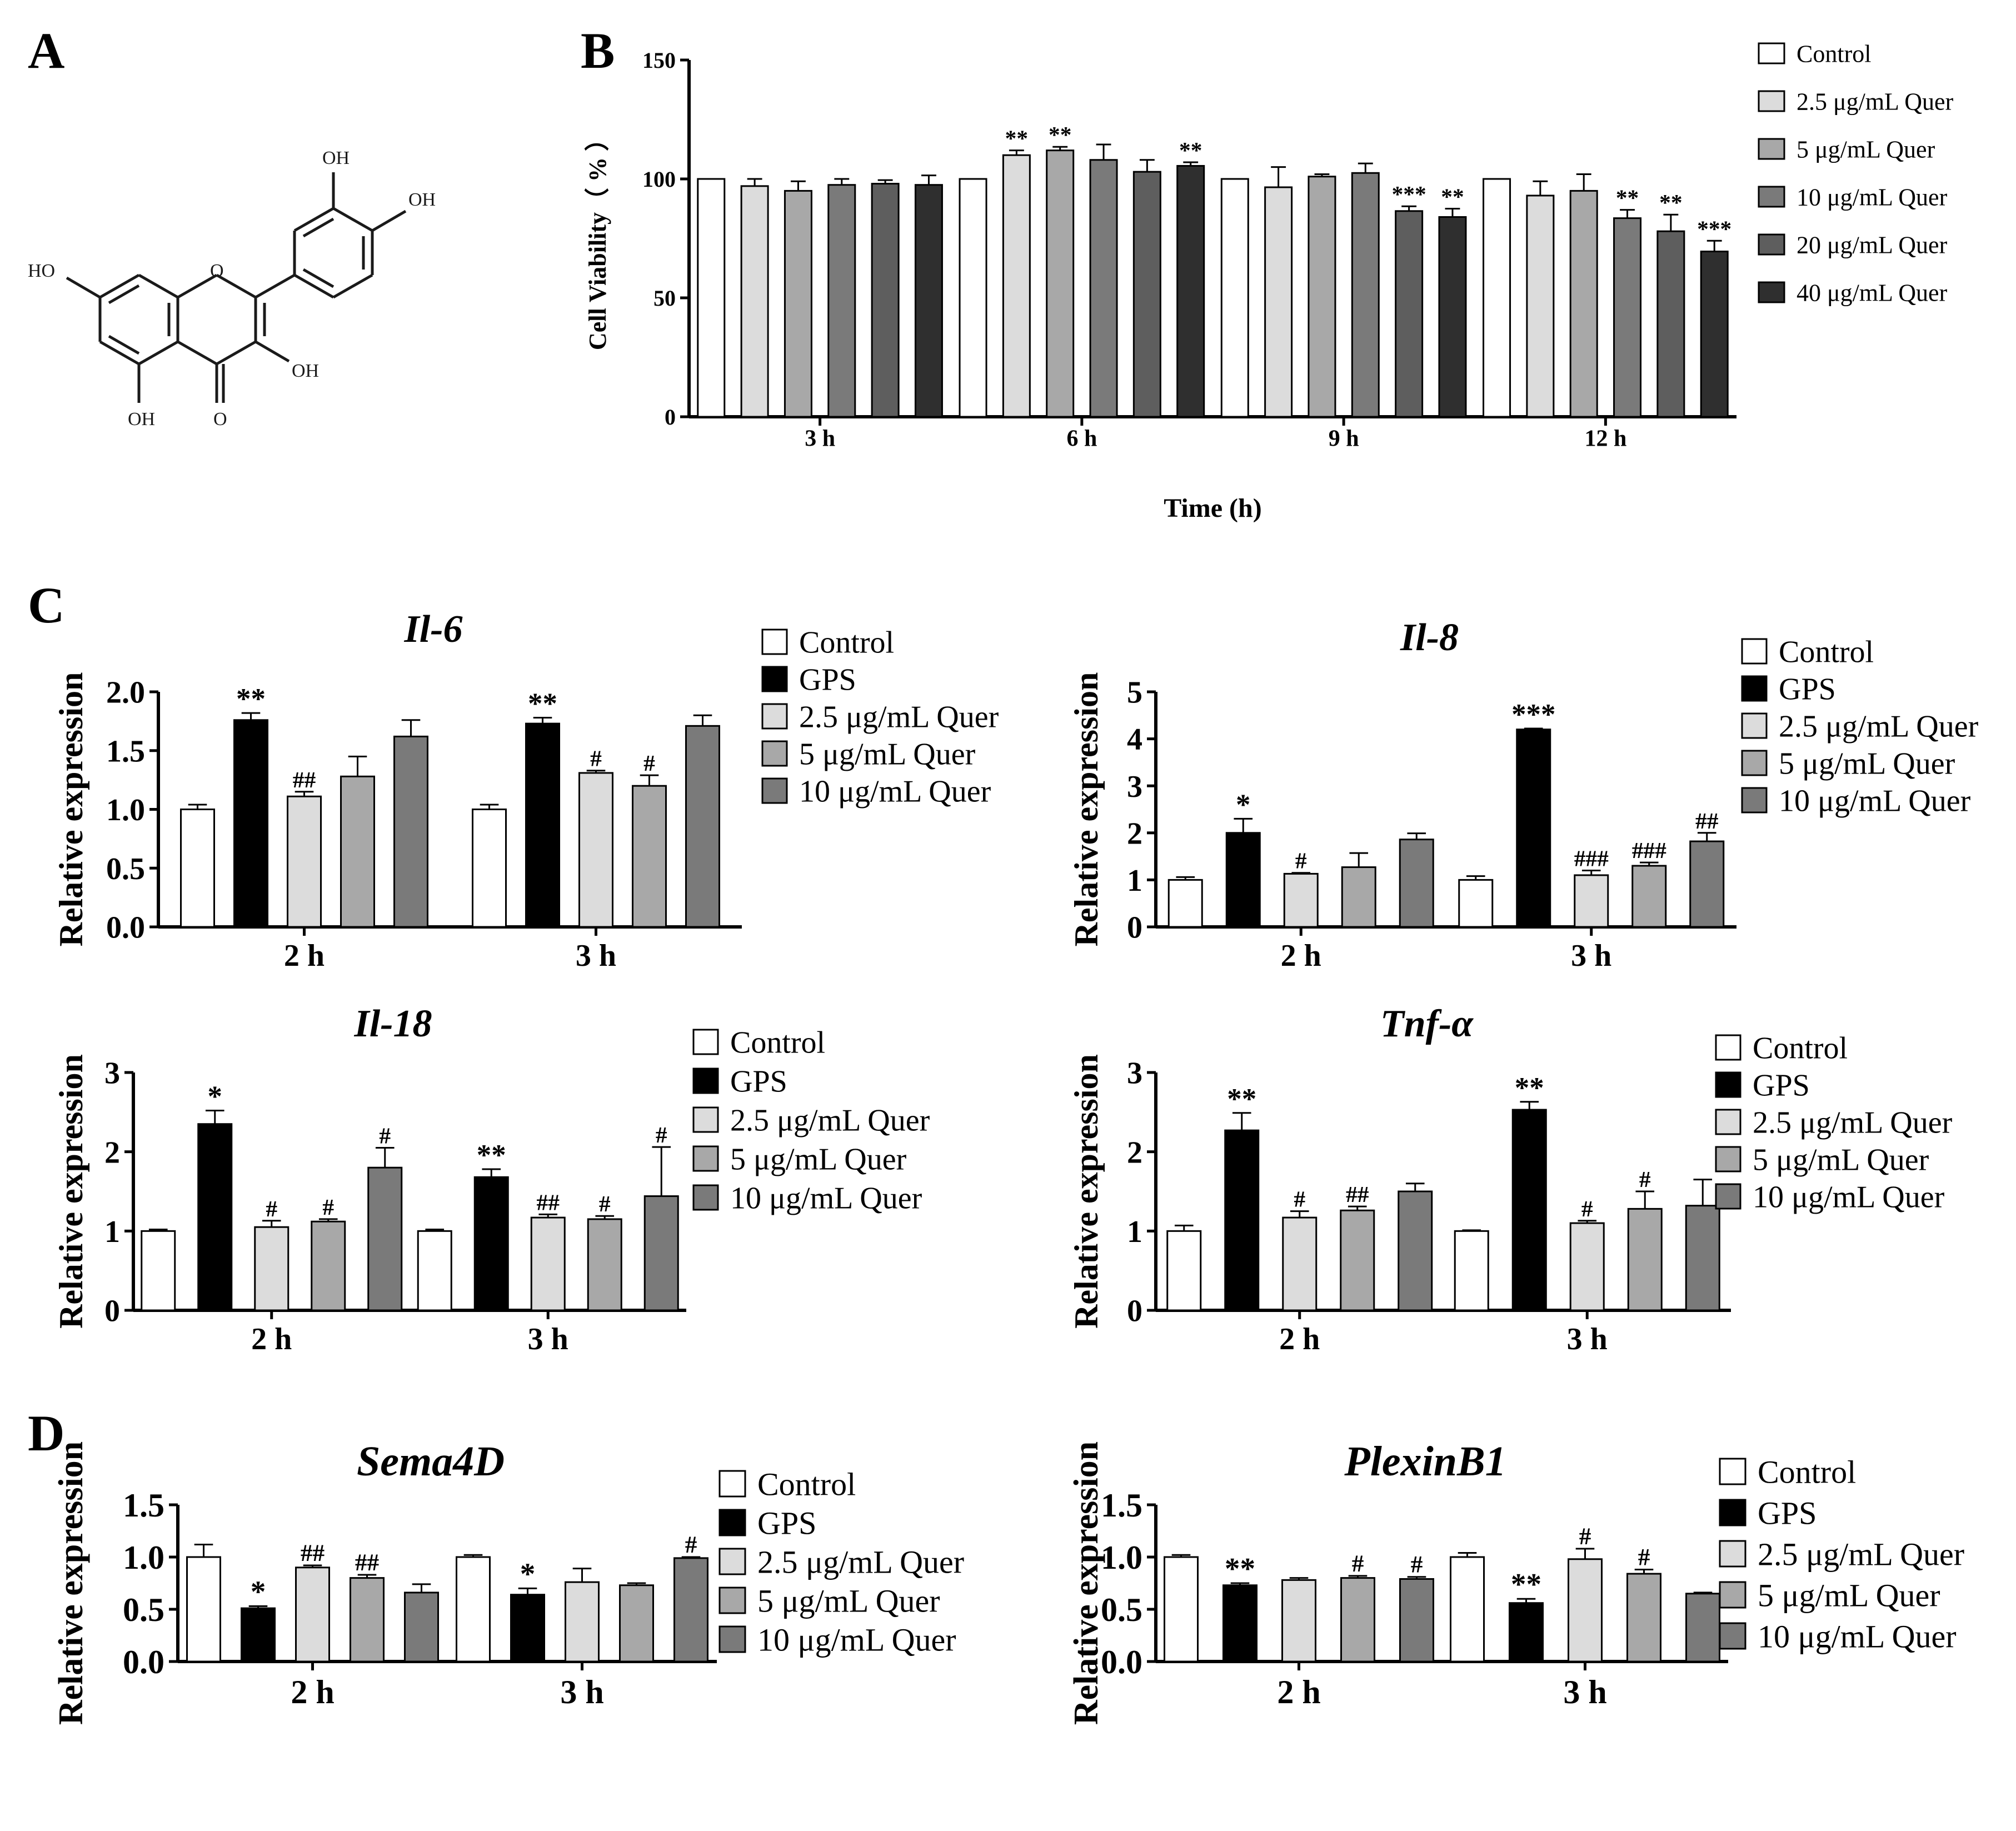 The width and height of the screenshot is (2016, 1831). What do you see at coordinates (1134, 1152) in the screenshot?
I see `y-tick-label: 2` at bounding box center [1134, 1152].